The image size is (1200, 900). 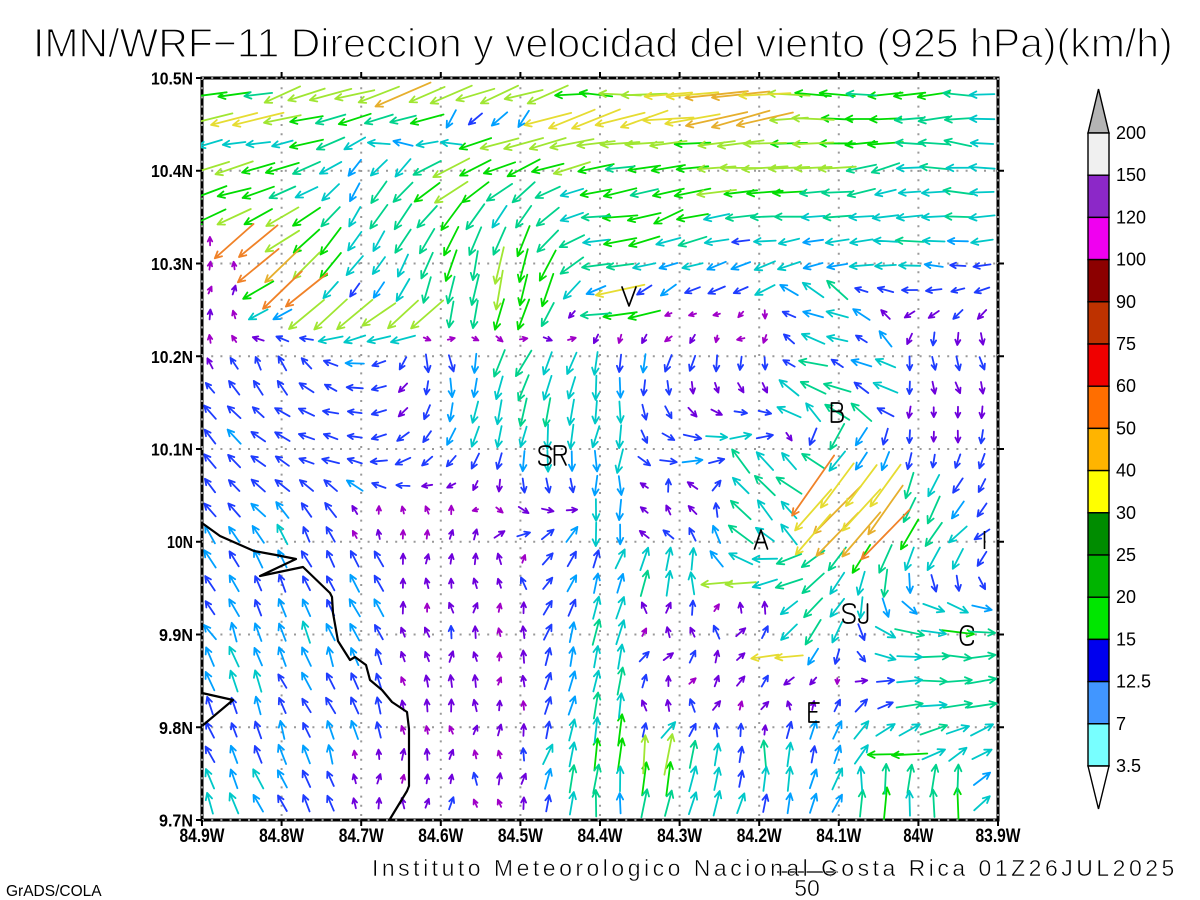 I want to click on svg-text: 10N, so click(x=180, y=542).